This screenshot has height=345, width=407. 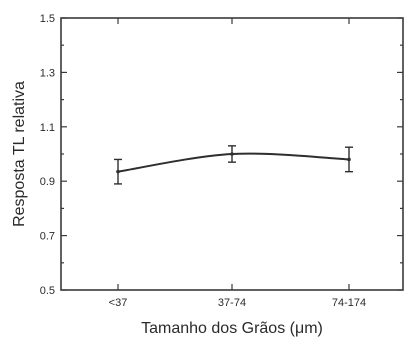 I want to click on y-tick-label: 0.5, so click(x=47, y=291).